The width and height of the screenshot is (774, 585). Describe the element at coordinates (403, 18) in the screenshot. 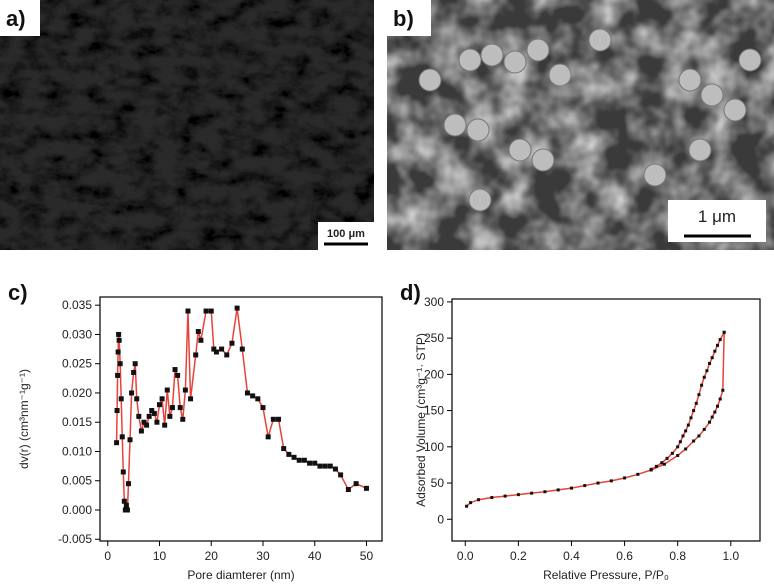

I see `panel-label: b)` at that location.